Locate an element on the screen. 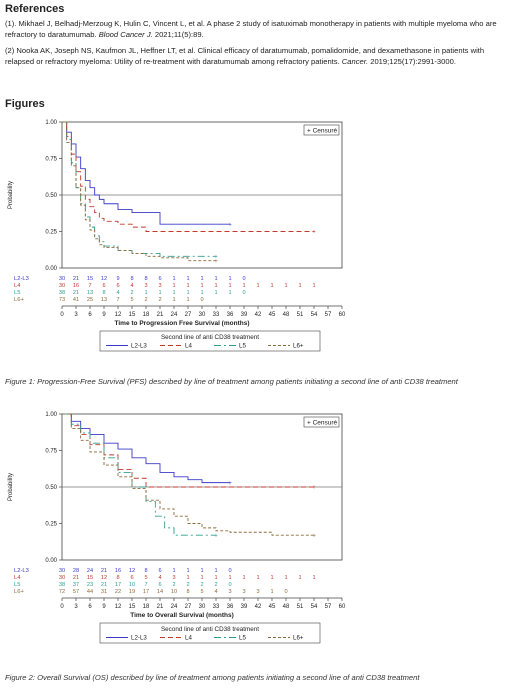  risk-number: 7 is located at coordinates (89, 286).